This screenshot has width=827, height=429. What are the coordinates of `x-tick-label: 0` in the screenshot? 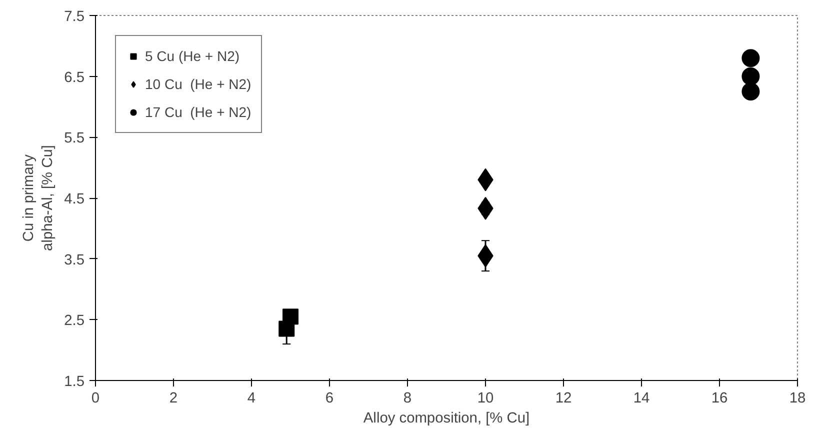 It's located at (95, 398).